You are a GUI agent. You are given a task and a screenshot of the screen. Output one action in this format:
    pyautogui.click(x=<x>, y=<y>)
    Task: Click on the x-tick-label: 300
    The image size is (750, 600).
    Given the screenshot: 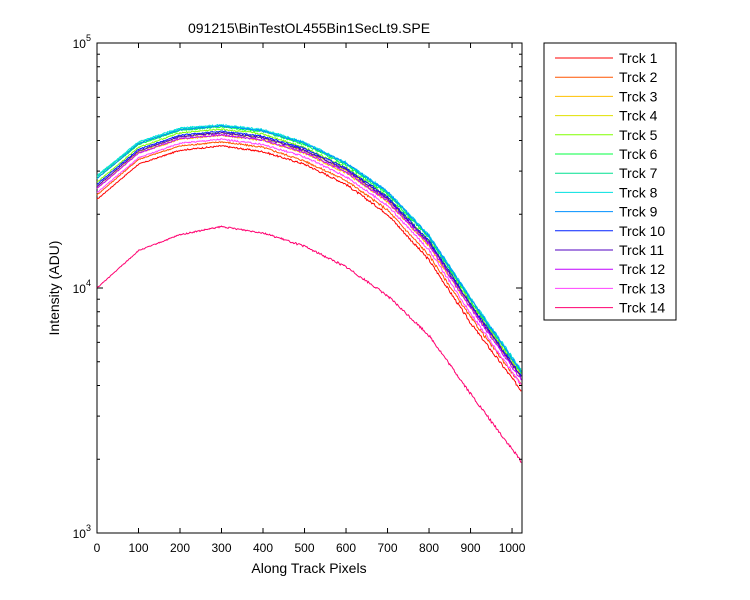 What is the action you would take?
    pyautogui.click(x=221, y=548)
    